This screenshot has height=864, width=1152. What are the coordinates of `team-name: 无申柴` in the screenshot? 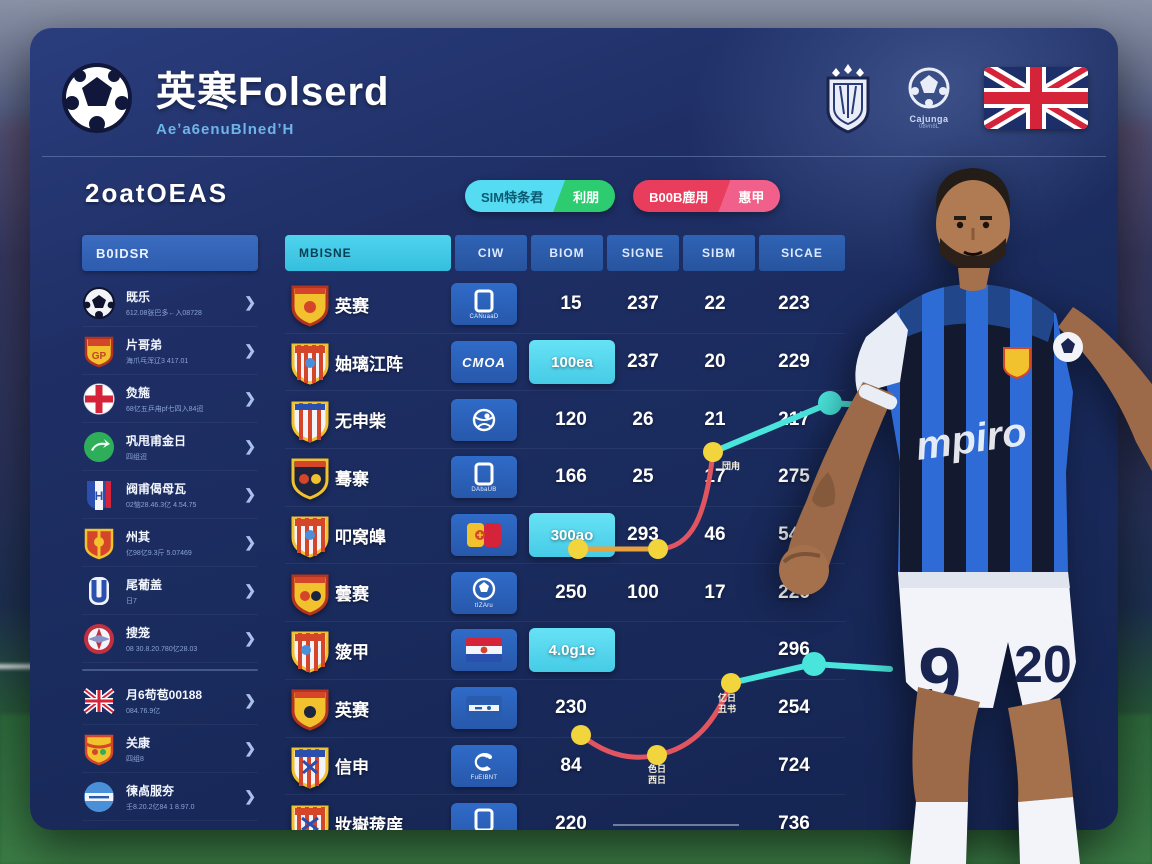 It's located at (360, 422).